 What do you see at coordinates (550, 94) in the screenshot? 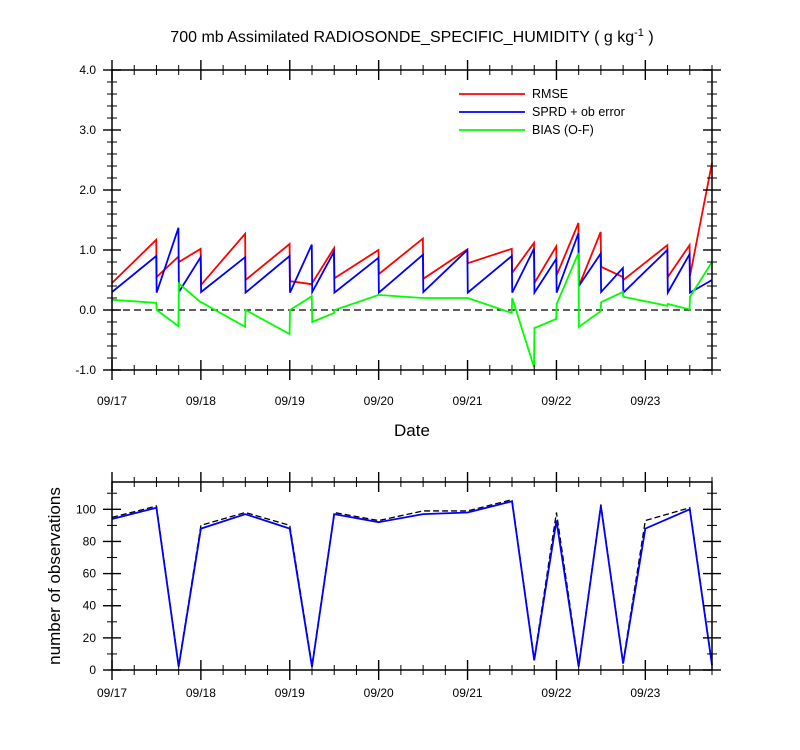
I see `legend-label: RMSE` at bounding box center [550, 94].